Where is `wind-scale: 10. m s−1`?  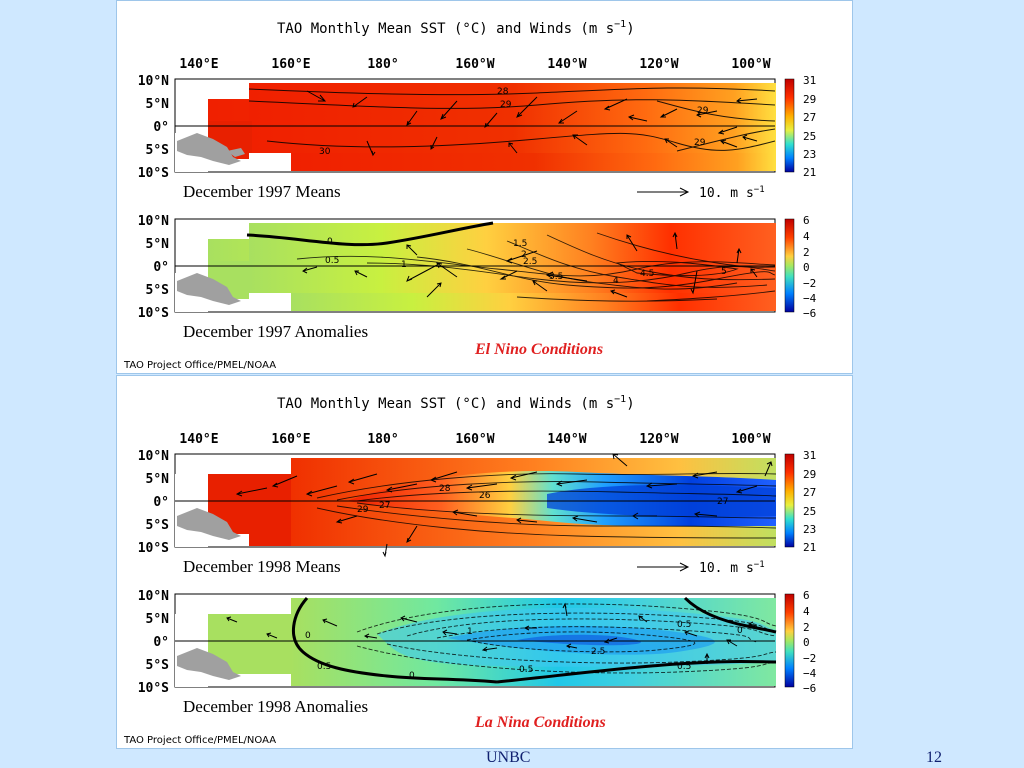
wind-scale: 10. m s−1 is located at coordinates (701, 568).